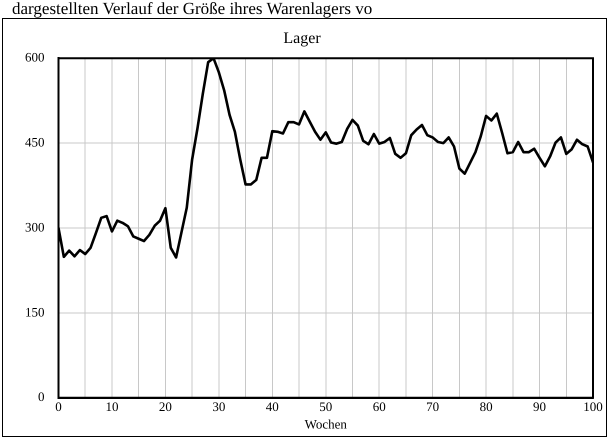  What do you see at coordinates (34, 312) in the screenshot?
I see `y-tick-label: 150` at bounding box center [34, 312].